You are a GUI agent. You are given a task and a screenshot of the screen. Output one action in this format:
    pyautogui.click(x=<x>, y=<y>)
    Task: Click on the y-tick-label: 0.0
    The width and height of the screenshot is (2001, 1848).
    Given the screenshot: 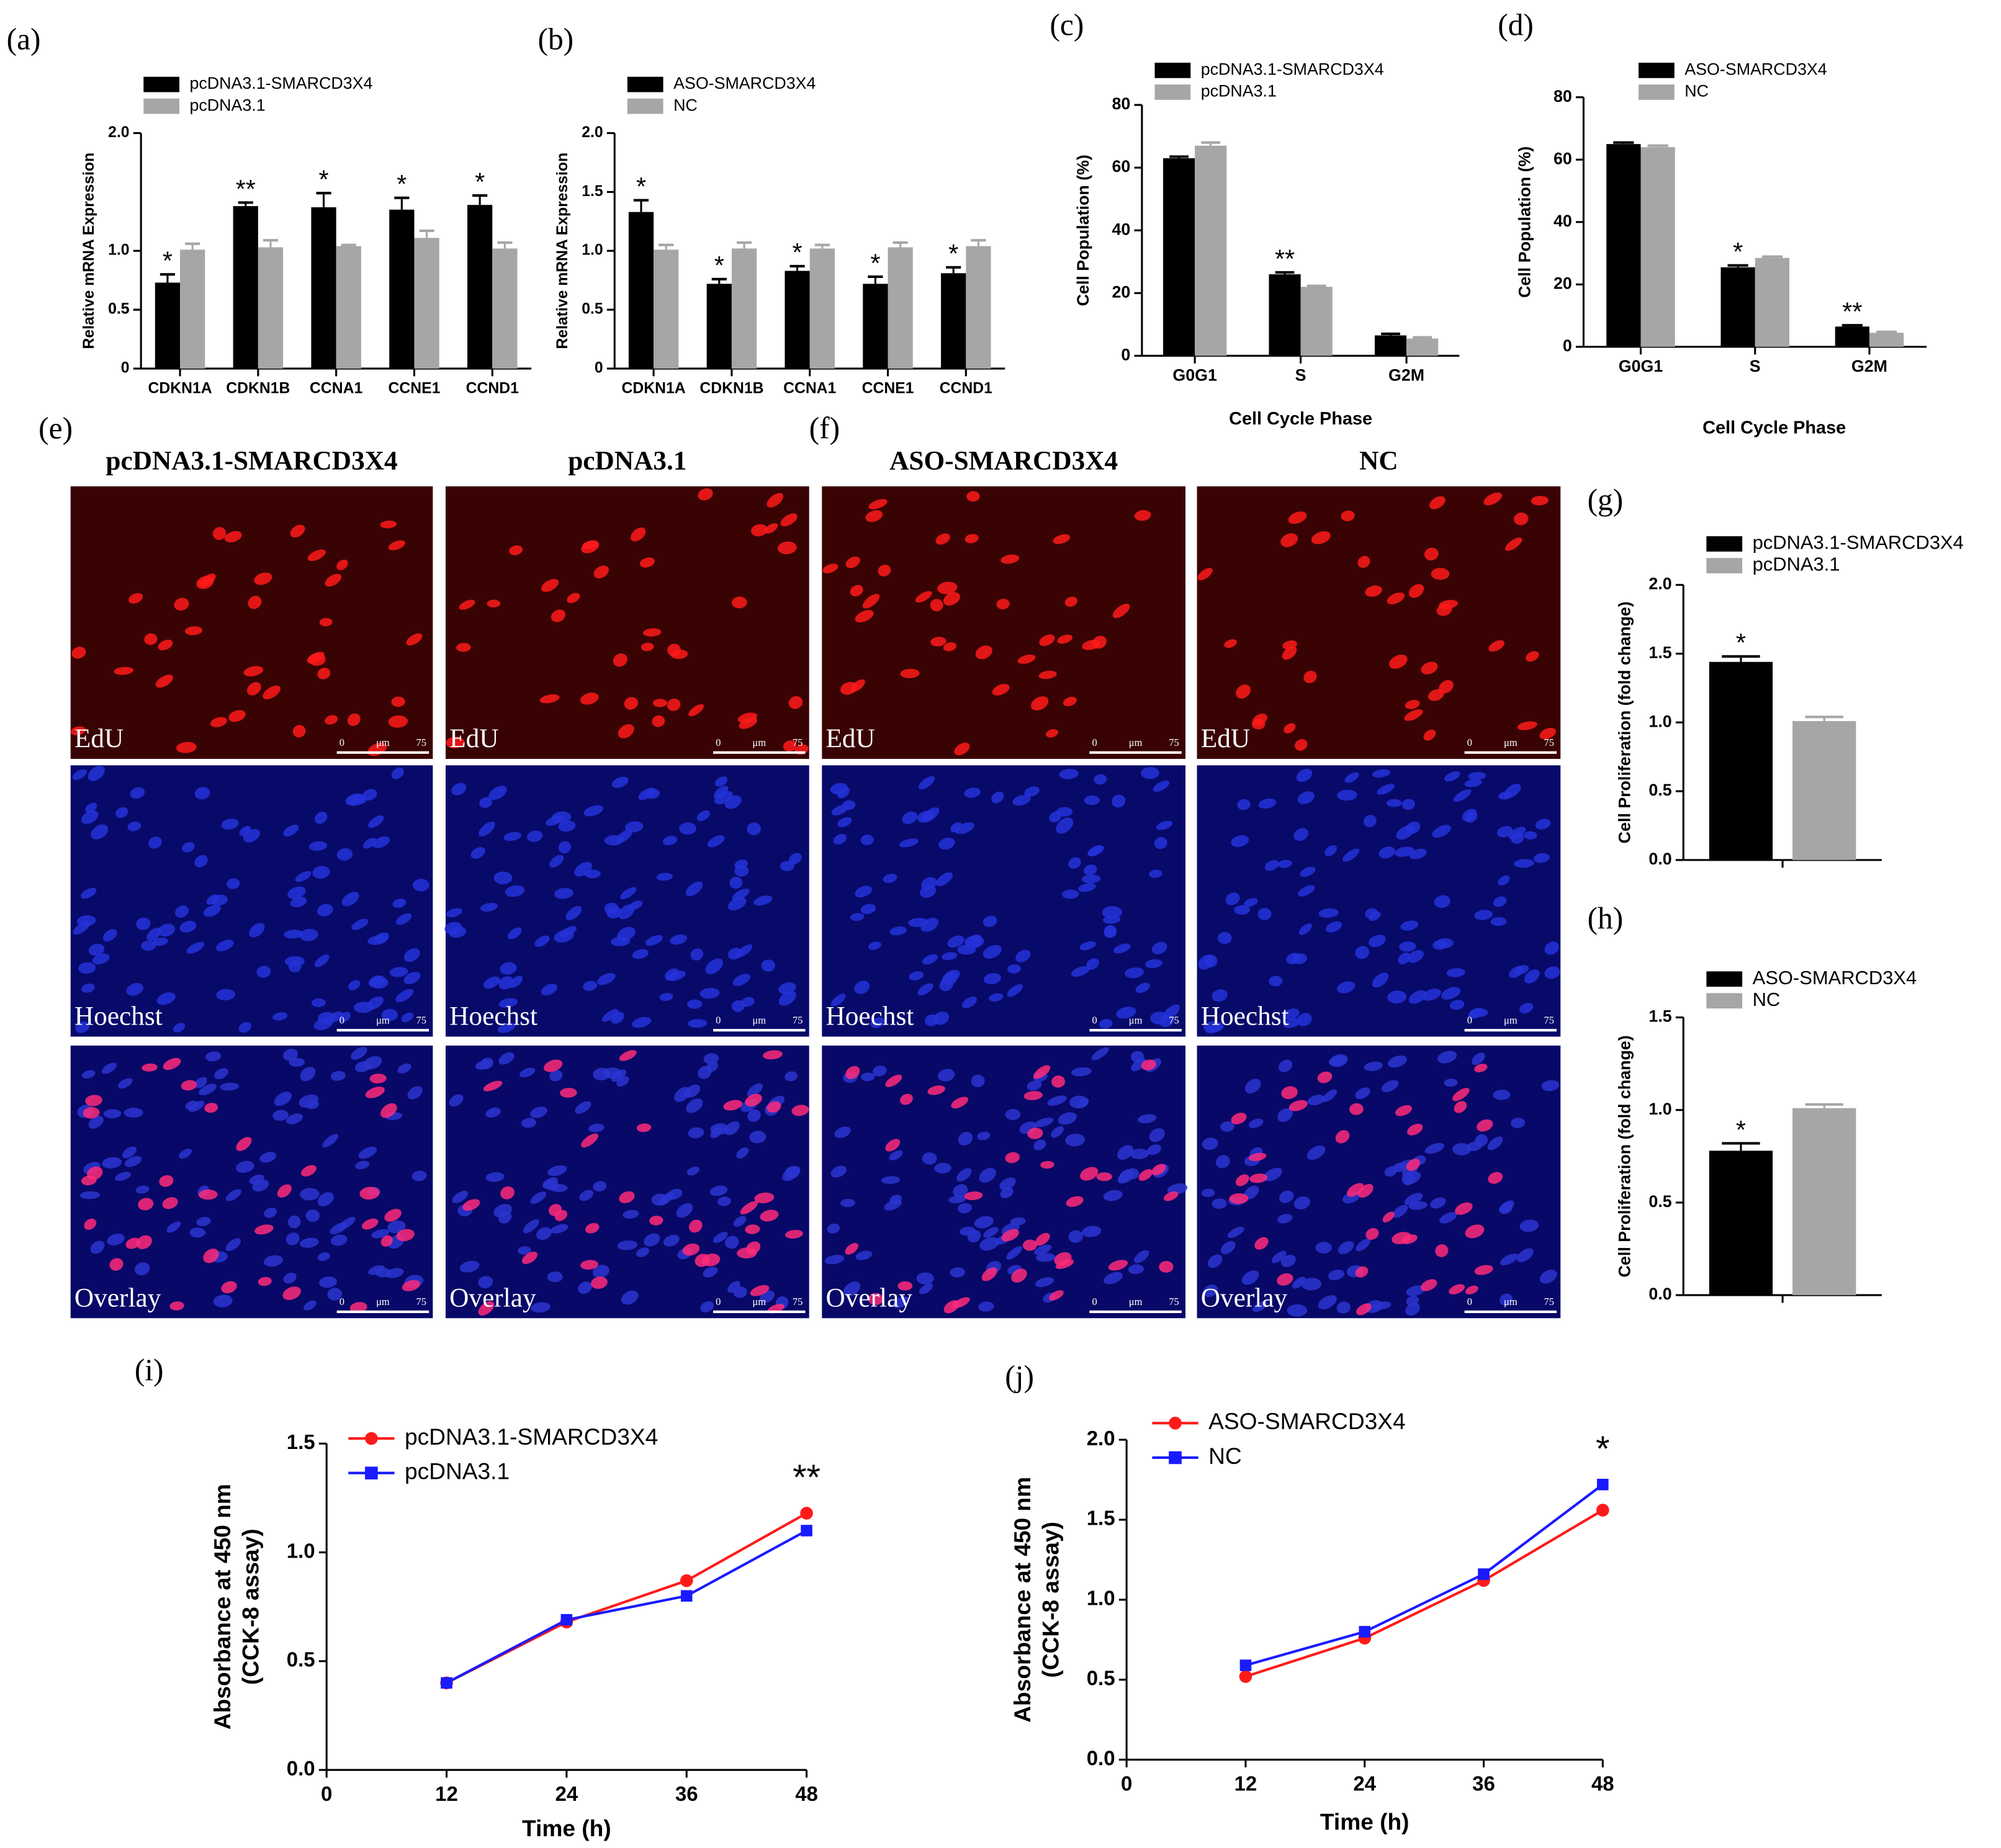 What is the action you would take?
    pyautogui.click(x=1659, y=1294)
    